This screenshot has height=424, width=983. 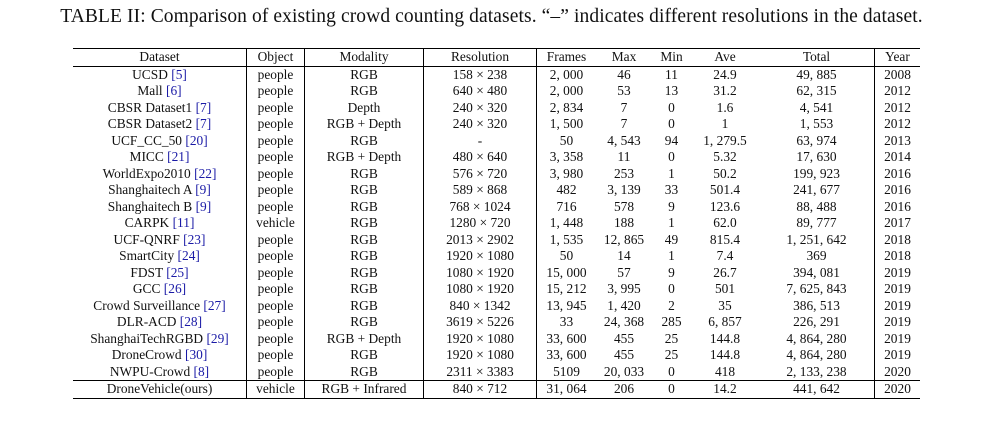 What do you see at coordinates (480, 372) in the screenshot?
I see `cell-resolution: 2311 × 3383` at bounding box center [480, 372].